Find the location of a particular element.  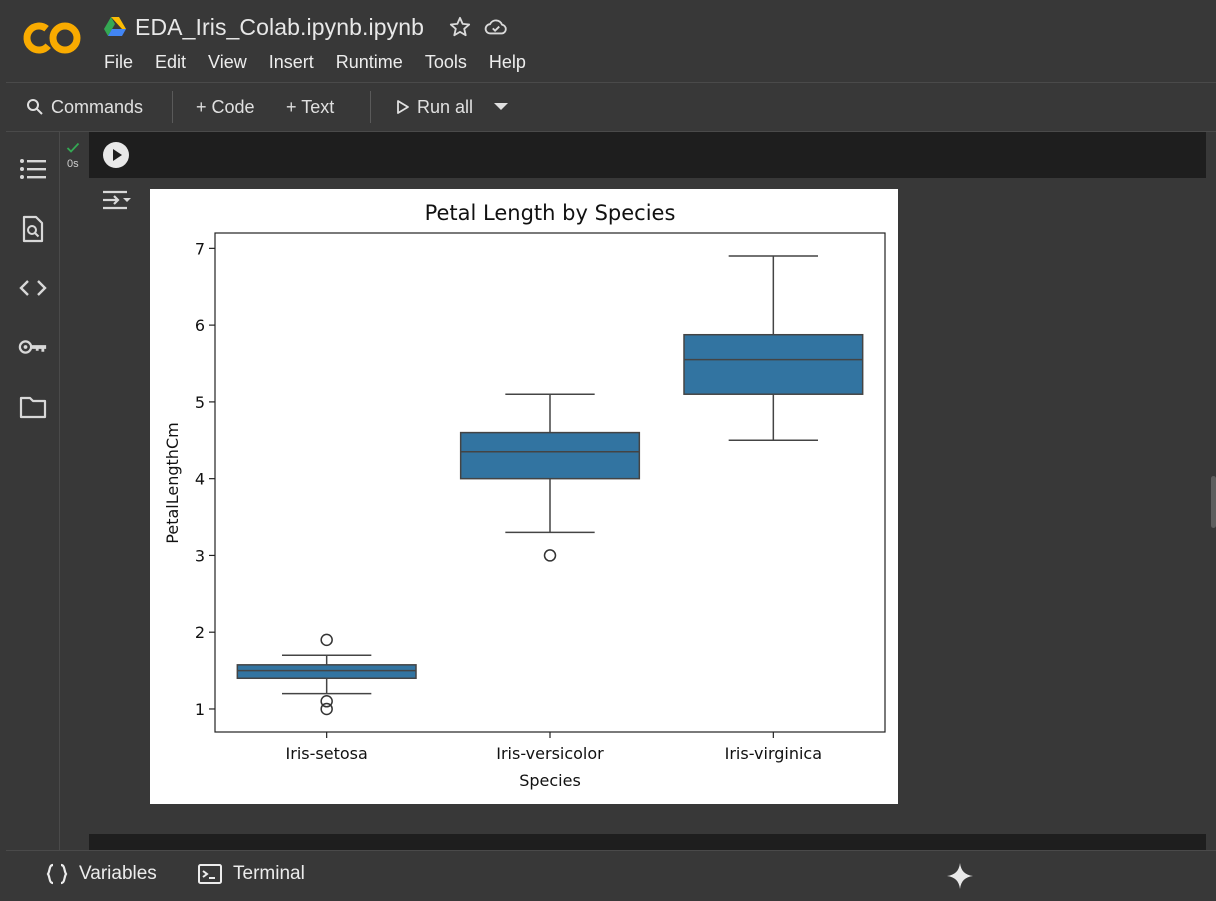

find-replace-icon is located at coordinates (33, 229).